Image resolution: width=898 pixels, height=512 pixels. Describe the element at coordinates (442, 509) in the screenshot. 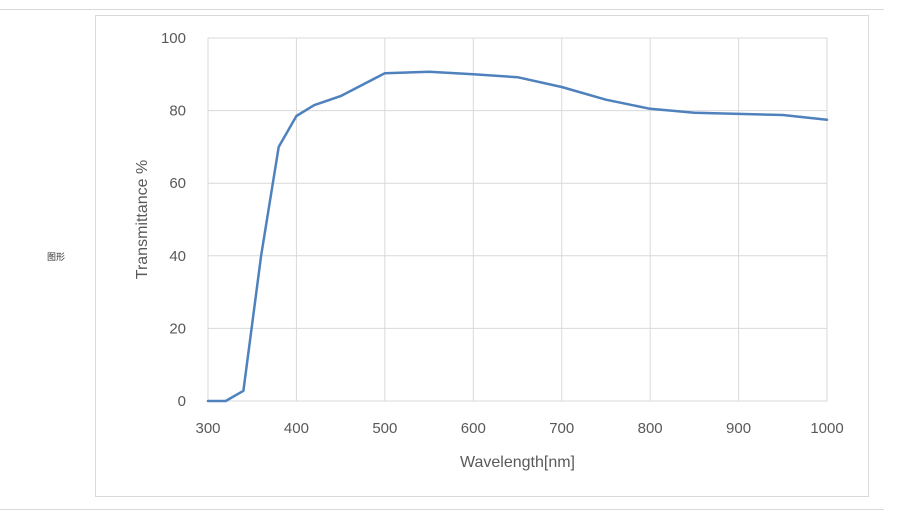

I see `bottom-divider` at that location.